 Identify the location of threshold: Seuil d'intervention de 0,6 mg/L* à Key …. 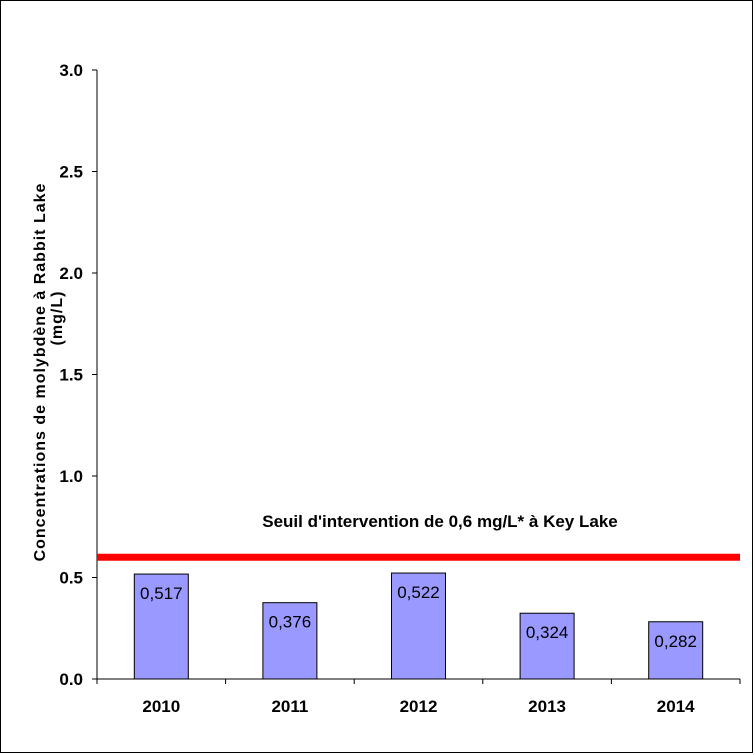
(418, 536).